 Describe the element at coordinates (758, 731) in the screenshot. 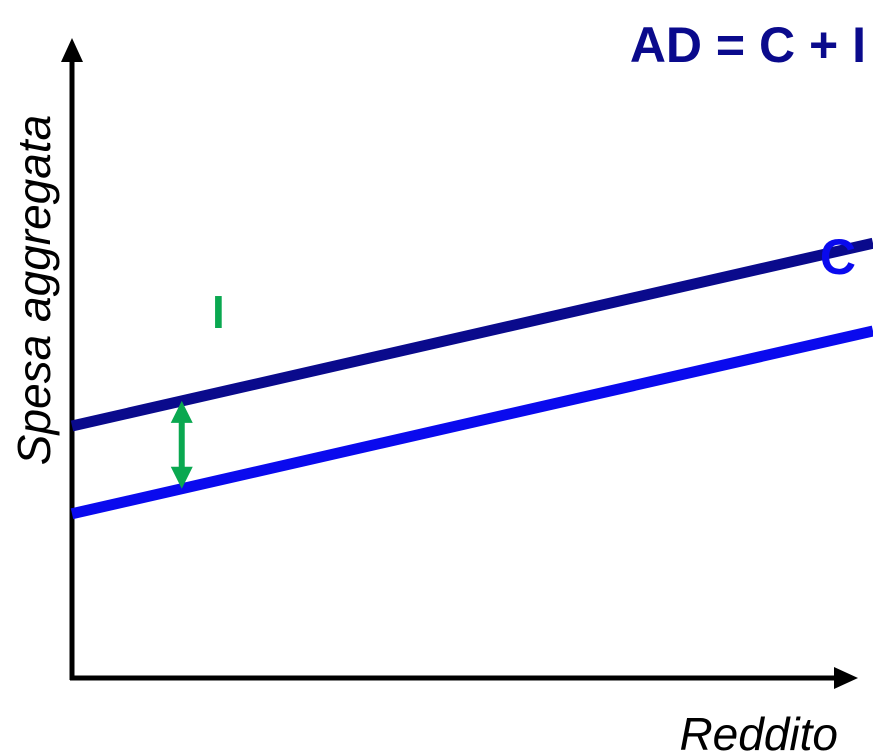

I see `x-axis-label: Reddito` at that location.